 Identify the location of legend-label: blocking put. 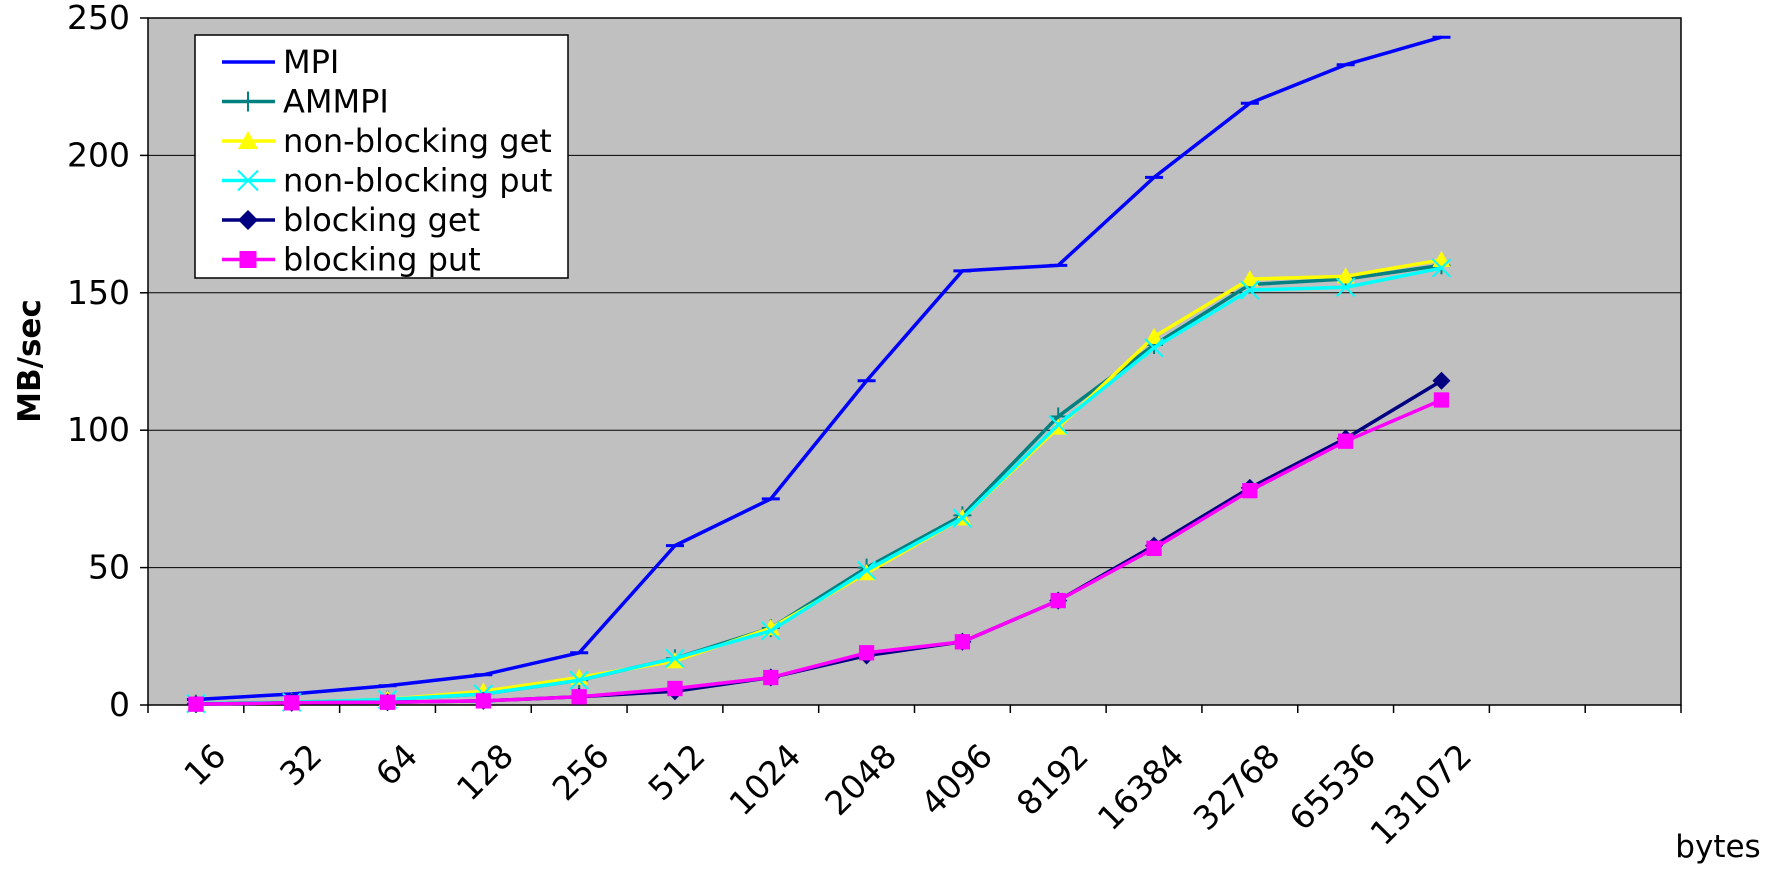
(382, 260).